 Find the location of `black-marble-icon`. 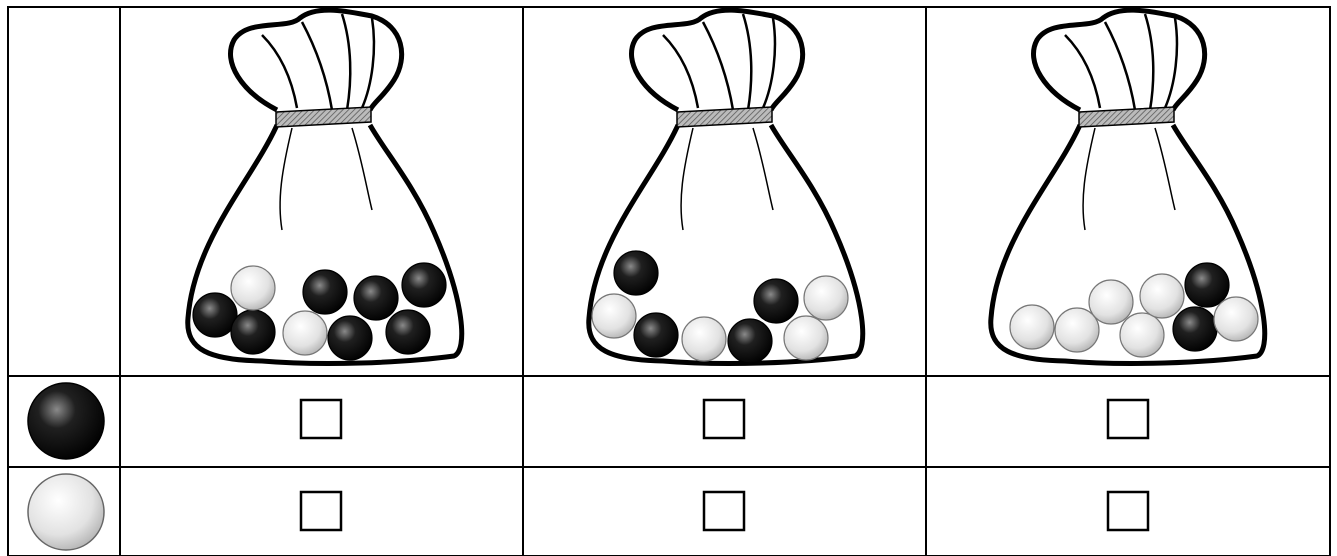

black-marble-icon is located at coordinates (66, 421).